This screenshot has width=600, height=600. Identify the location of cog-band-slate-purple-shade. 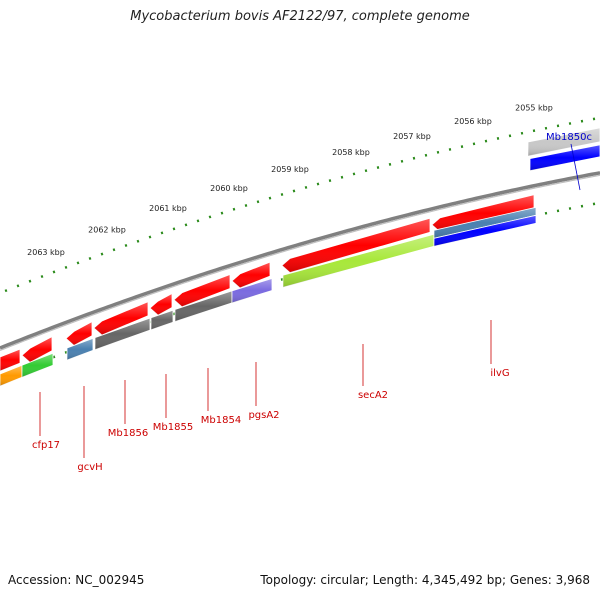
(252, 290).